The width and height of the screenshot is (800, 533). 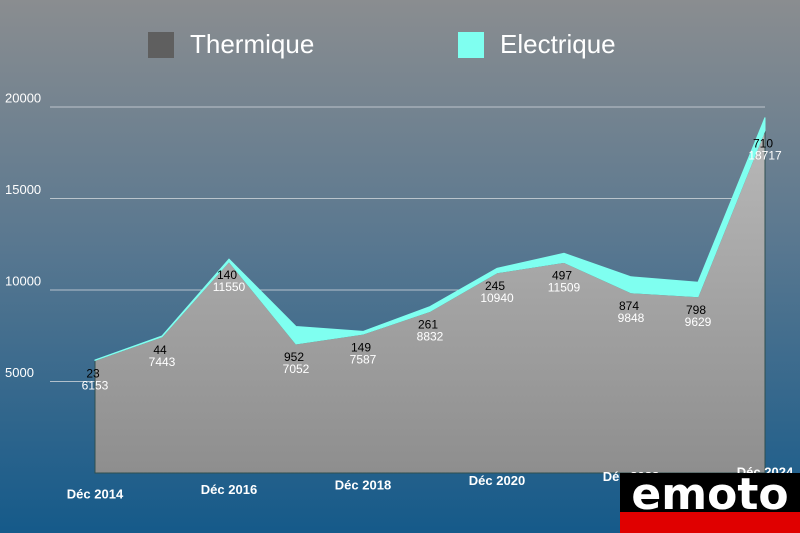 I want to click on value-label: 261, so click(x=428, y=325).